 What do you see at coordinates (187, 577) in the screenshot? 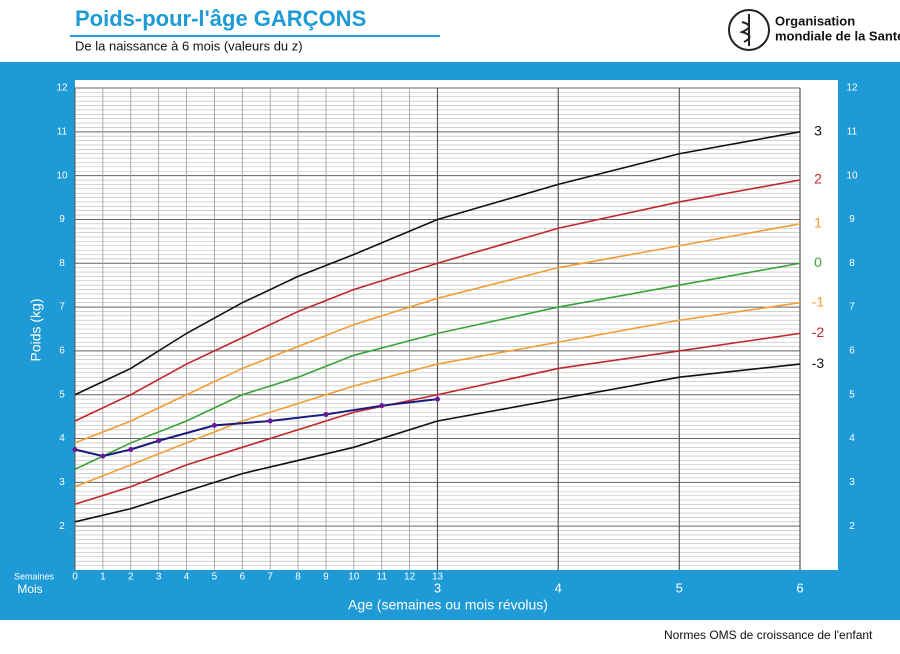
I see `week-tick-label: 4` at bounding box center [187, 577].